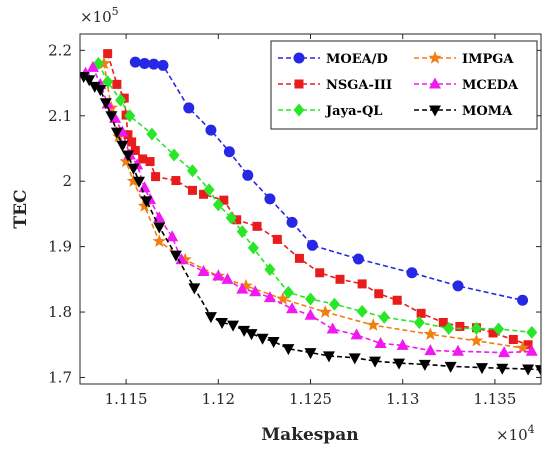 Image resolution: width=550 pixels, height=452 pixels. Describe the element at coordinates (309, 435) in the screenshot. I see `x-axis-label: Makespan` at that location.